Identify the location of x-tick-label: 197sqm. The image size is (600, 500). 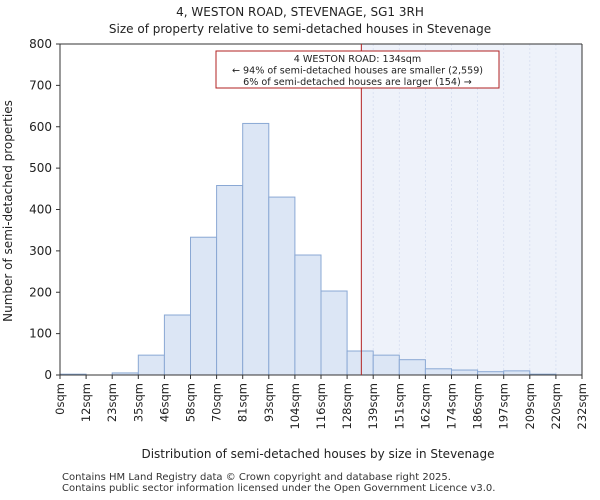
(504, 406).